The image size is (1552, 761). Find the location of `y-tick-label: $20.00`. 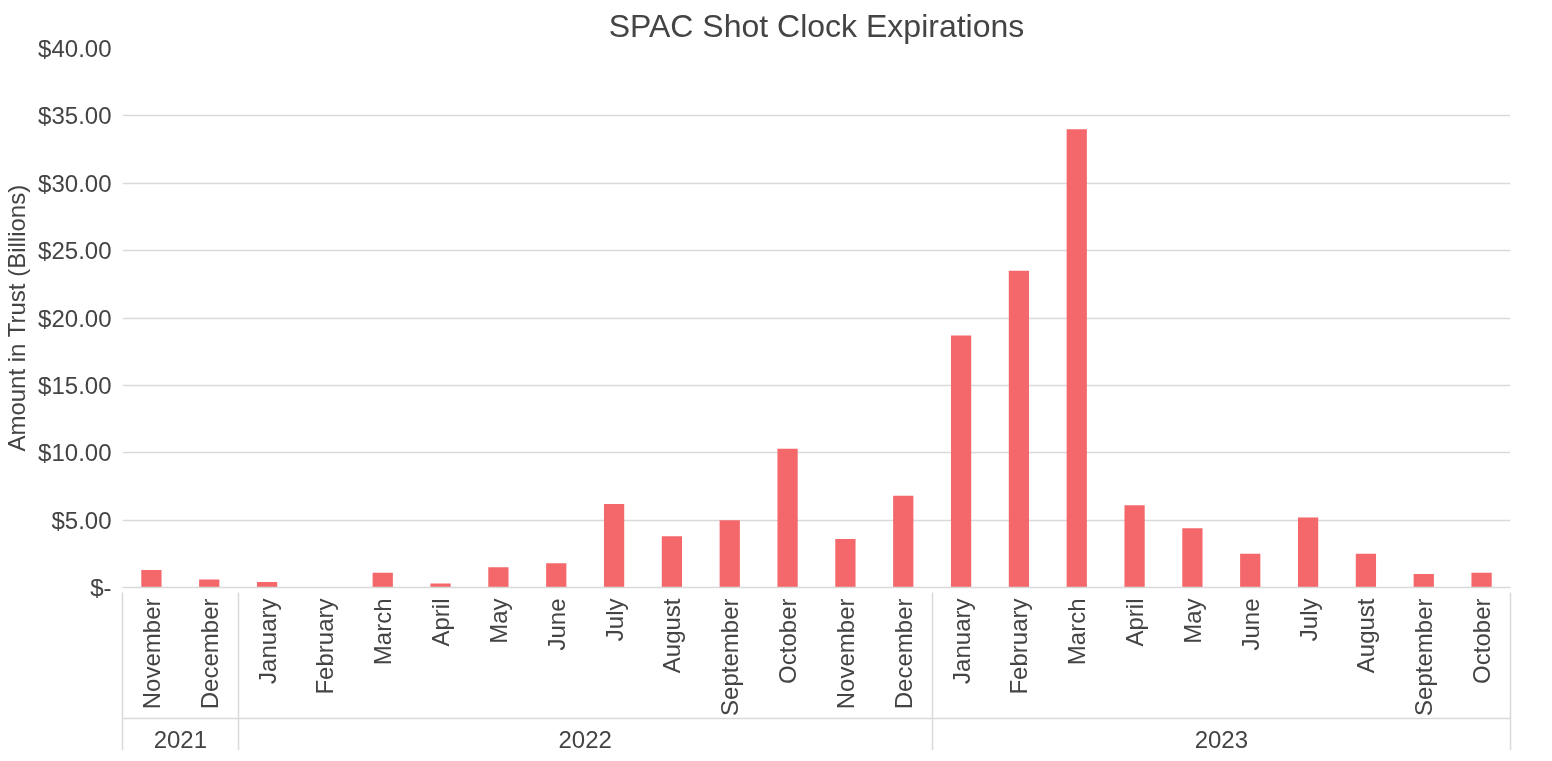

y-tick-label: $20.00 is located at coordinates (75, 318).